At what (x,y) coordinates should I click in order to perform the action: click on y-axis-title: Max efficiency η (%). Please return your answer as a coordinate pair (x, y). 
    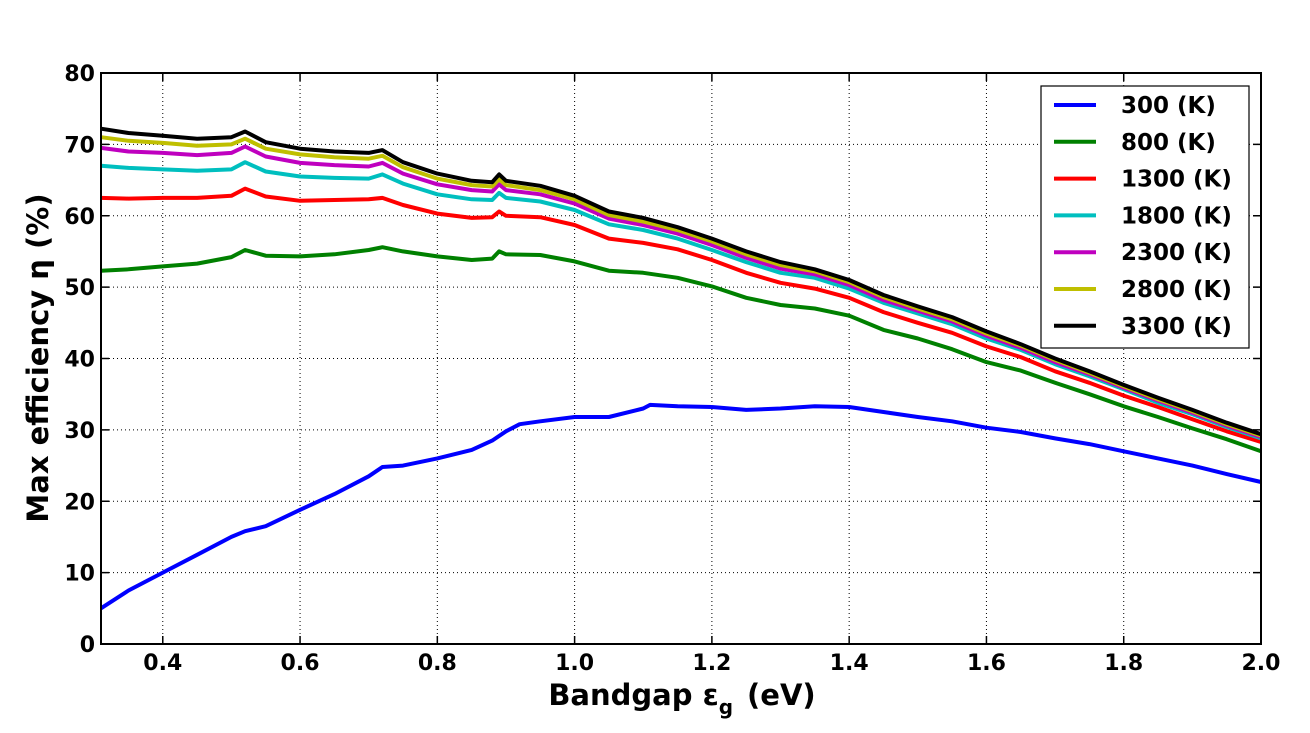
    Looking at the image, I should click on (38, 357).